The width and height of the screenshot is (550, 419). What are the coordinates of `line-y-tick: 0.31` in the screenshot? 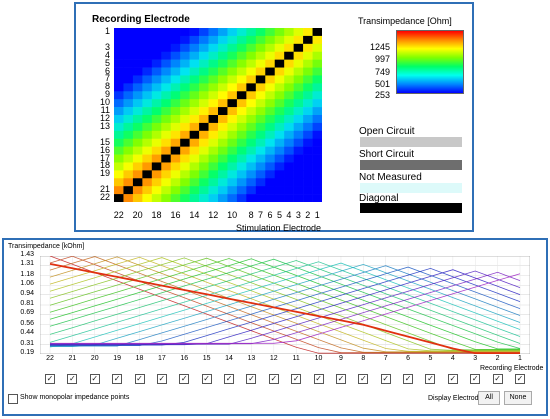 It's located at (27, 343).